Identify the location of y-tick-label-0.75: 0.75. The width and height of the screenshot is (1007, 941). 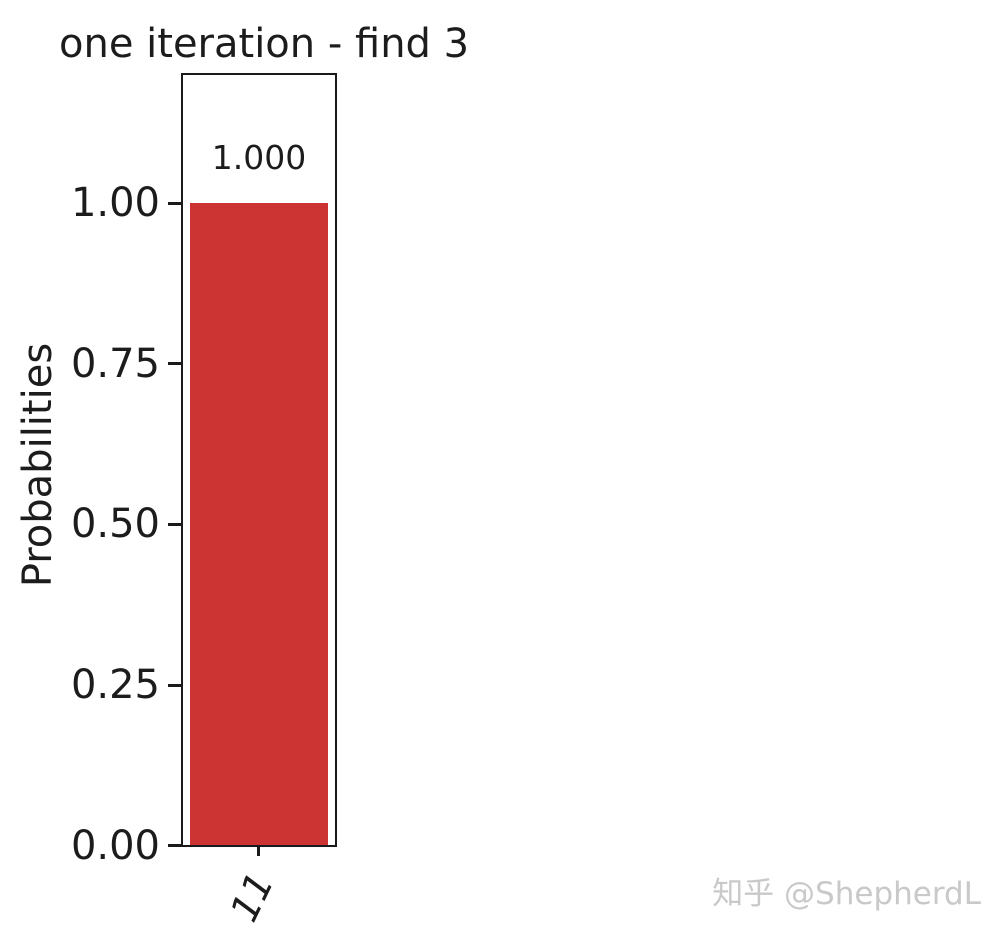
(115, 364).